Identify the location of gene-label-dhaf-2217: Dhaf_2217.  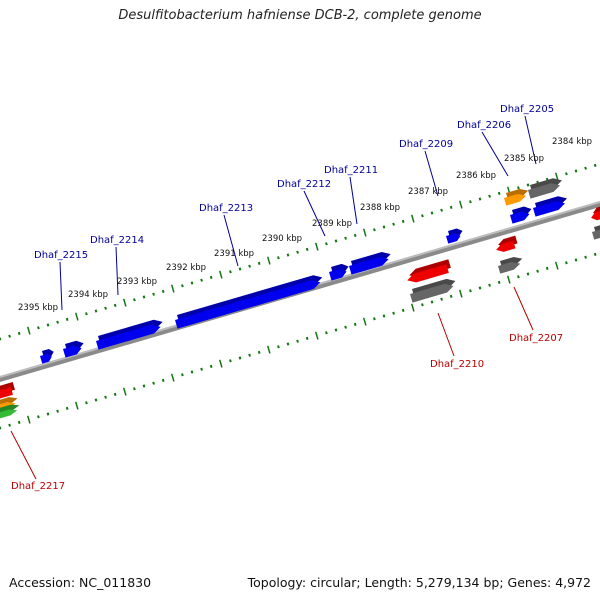
(38, 486).